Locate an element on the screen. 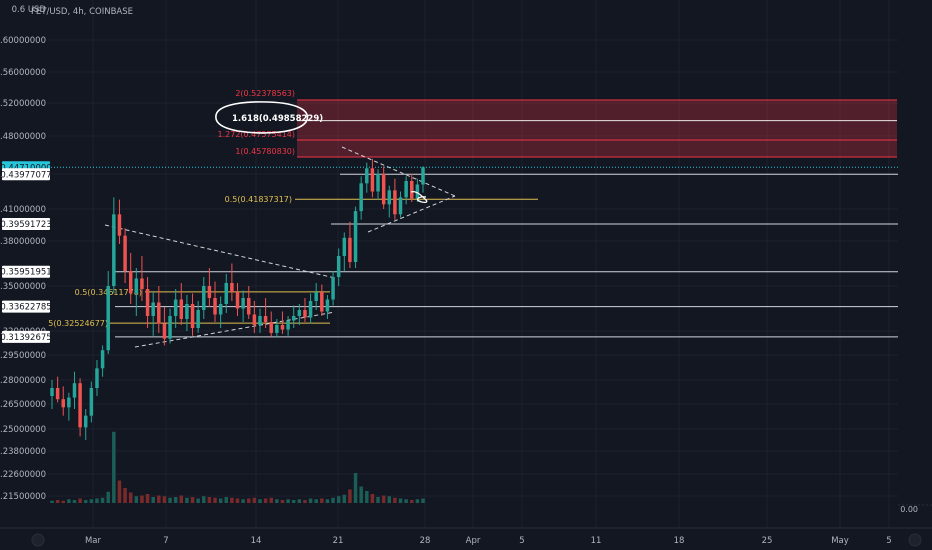 The width and height of the screenshot is (932, 550). price-axis-tick: 0.22600000 is located at coordinates (23, 475).